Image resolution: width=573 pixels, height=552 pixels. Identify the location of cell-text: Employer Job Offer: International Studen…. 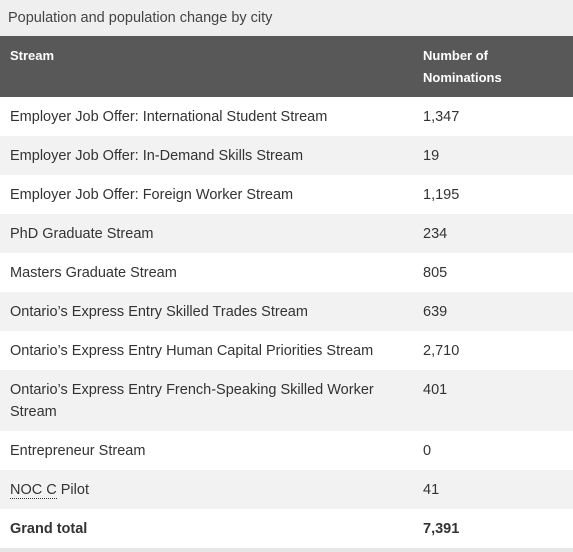
(169, 117).